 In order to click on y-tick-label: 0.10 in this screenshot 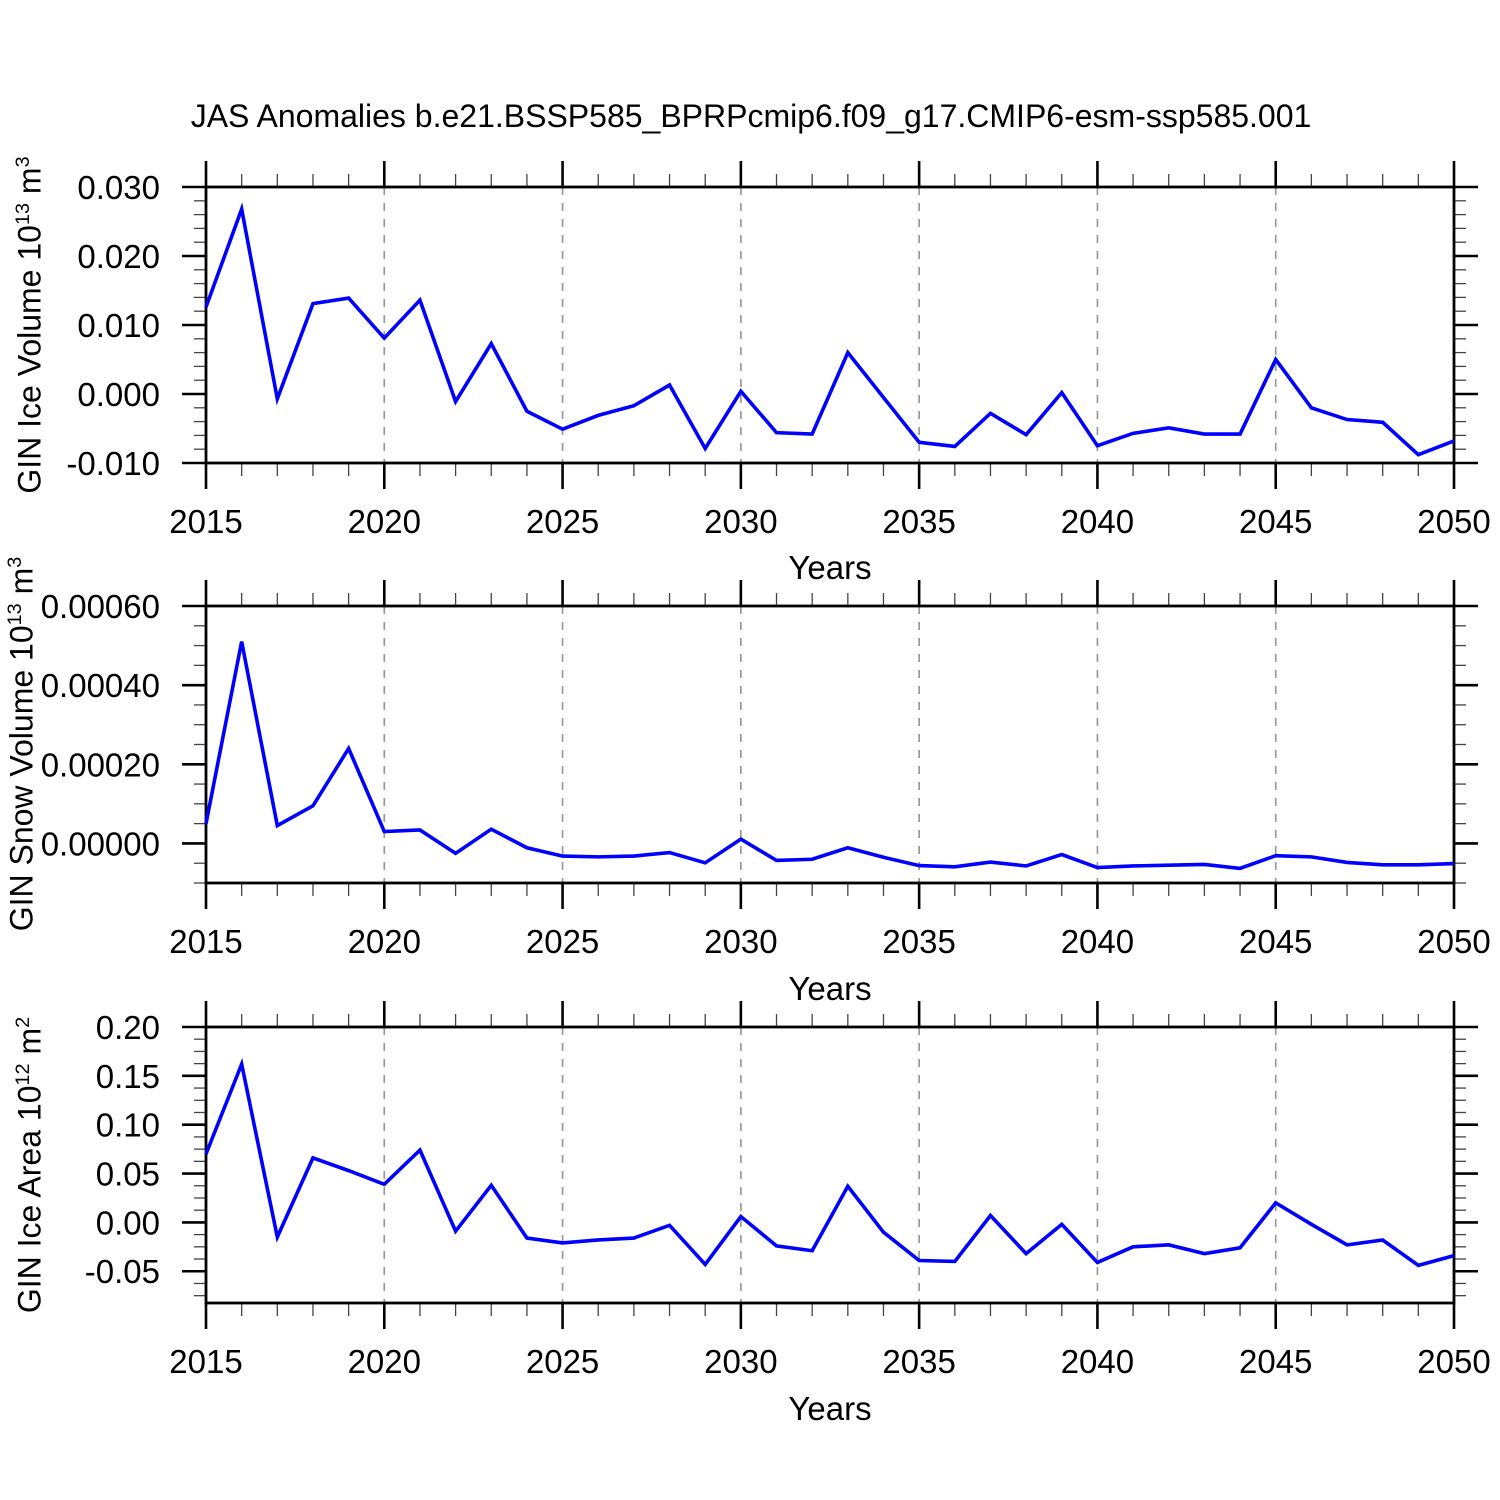, I will do `click(128, 1125)`.